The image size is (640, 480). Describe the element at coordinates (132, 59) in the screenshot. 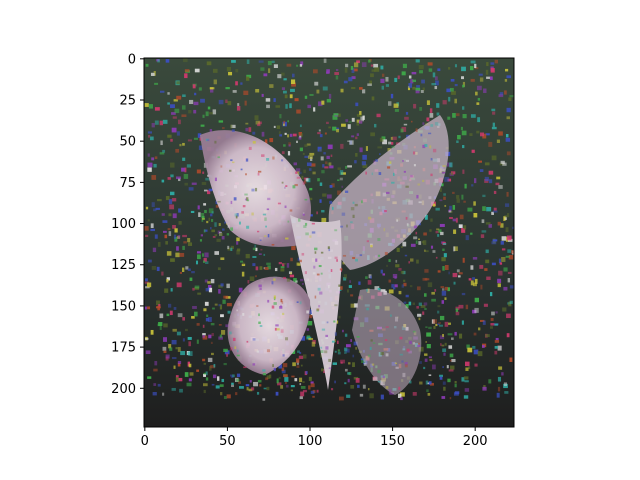

I see `y-tick-label: 0` at that location.